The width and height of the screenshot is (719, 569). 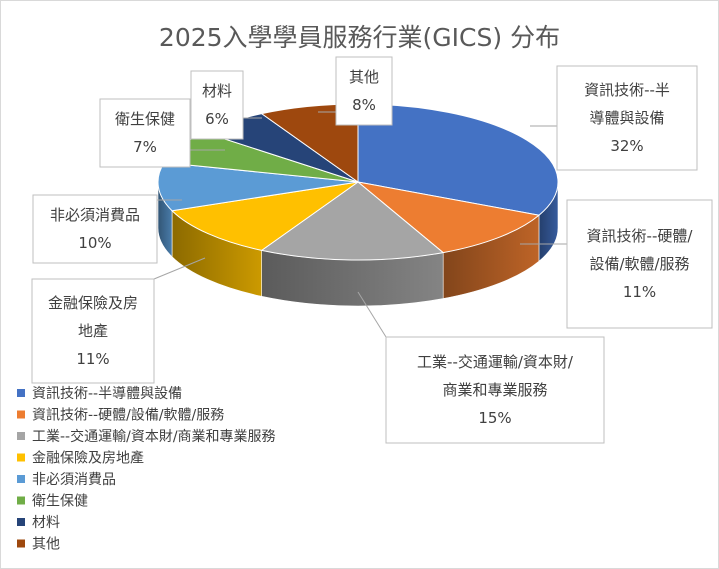 What do you see at coordinates (627, 90) in the screenshot?
I see `callout-label-0-0: 資訊技術--半` at bounding box center [627, 90].